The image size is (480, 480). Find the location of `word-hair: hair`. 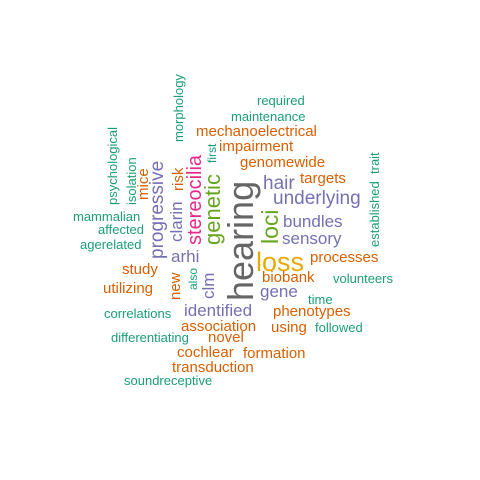

word-hair: hair is located at coordinates (279, 183).